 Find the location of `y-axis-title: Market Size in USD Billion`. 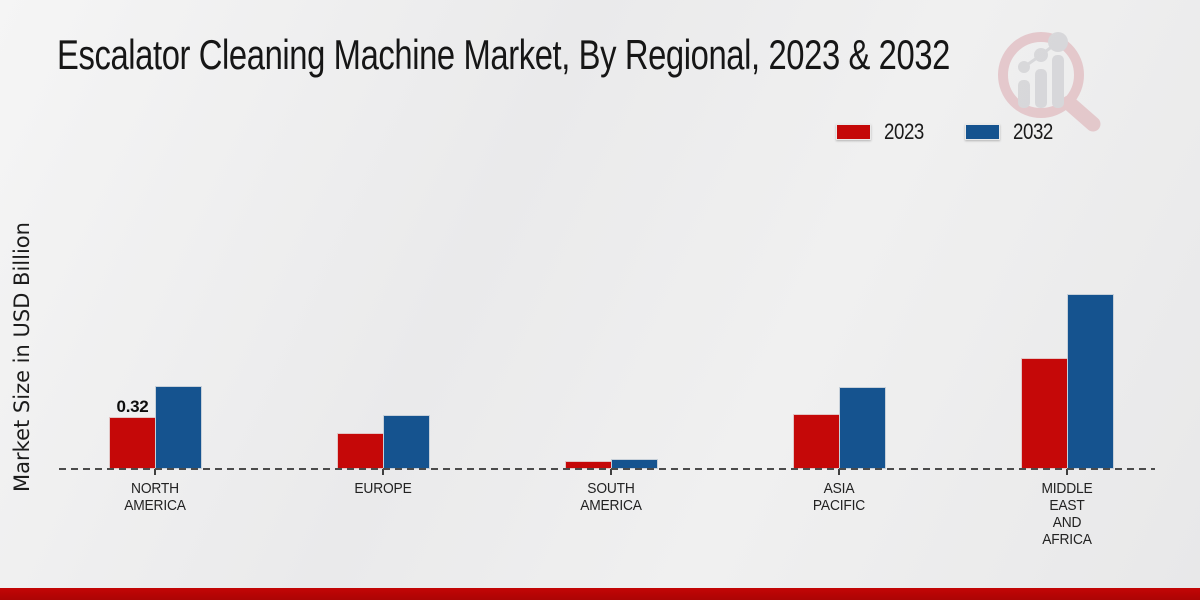

y-axis-title: Market Size in USD Billion is located at coordinates (22, 357).